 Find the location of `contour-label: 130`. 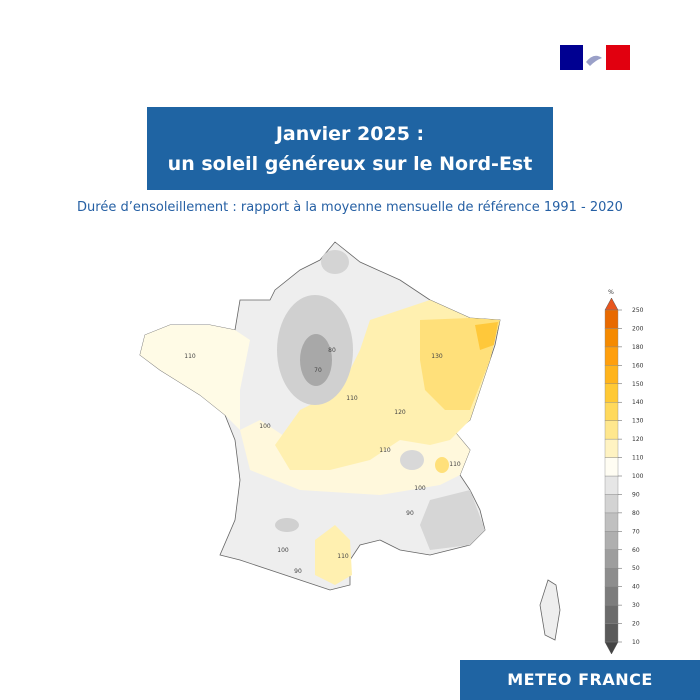

contour-label: 130 is located at coordinates (437, 356).